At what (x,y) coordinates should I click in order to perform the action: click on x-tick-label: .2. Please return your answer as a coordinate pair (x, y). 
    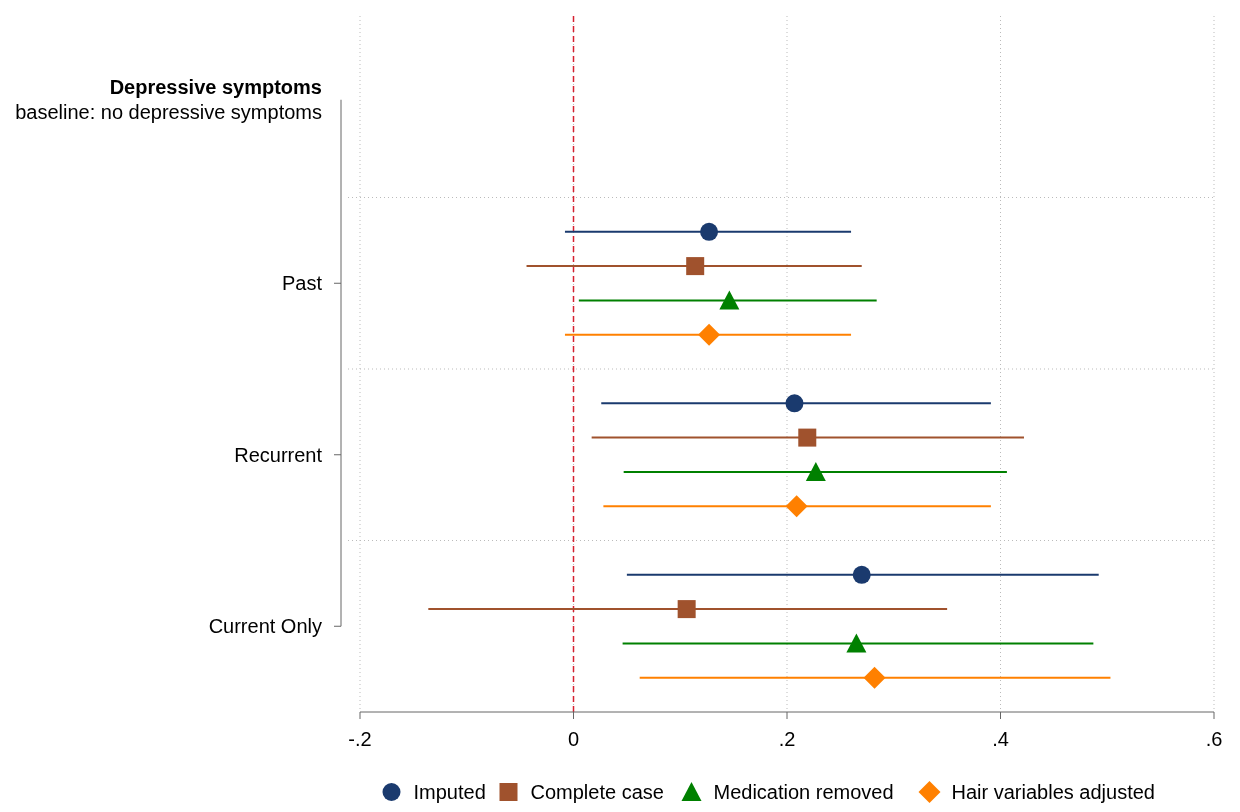
    Looking at the image, I should click on (787, 739).